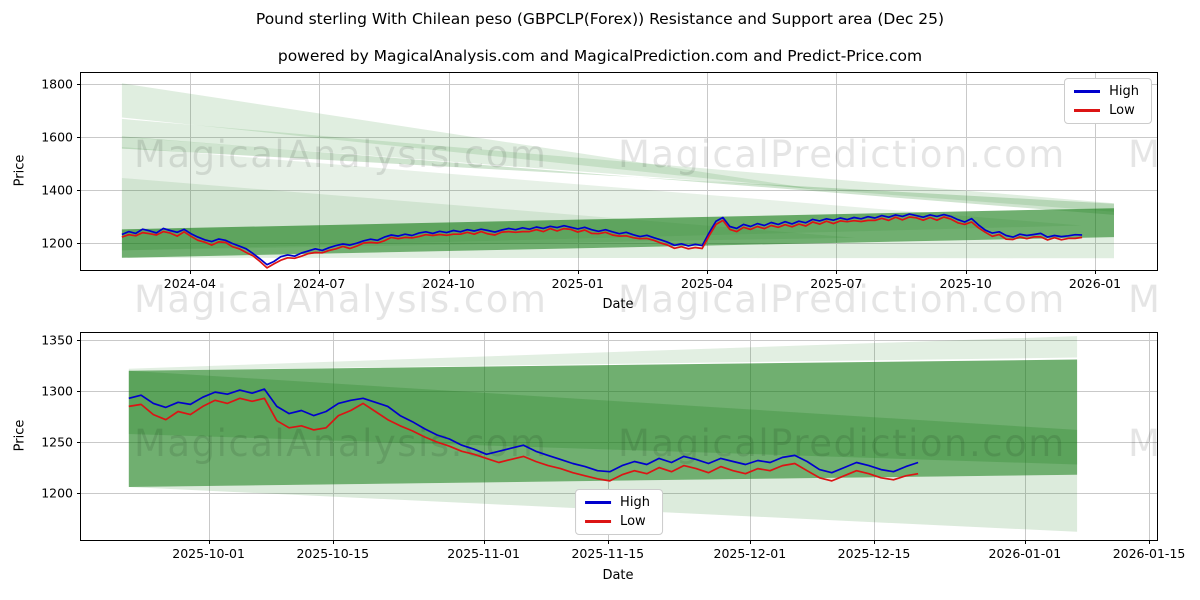 The height and width of the screenshot is (600, 1200). I want to click on x-axis-label-zoom: Date, so click(618, 575).